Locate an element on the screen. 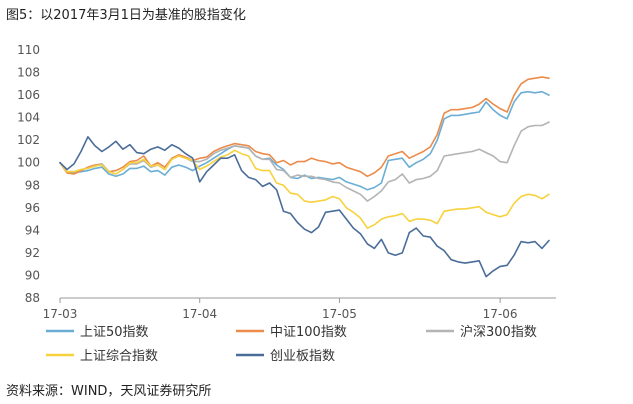  x-tick-label: 17-04 is located at coordinates (199, 314).